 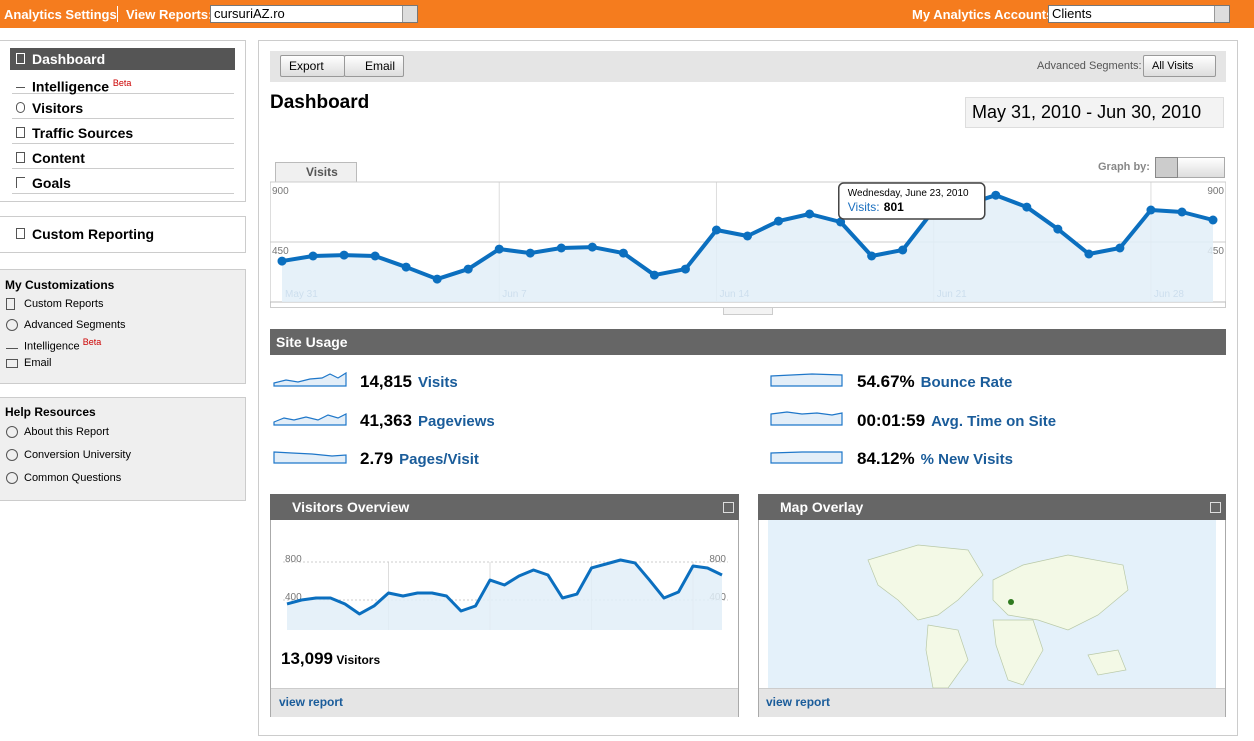 I want to click on side-link: Intelligence Beta, so click(x=53, y=345).